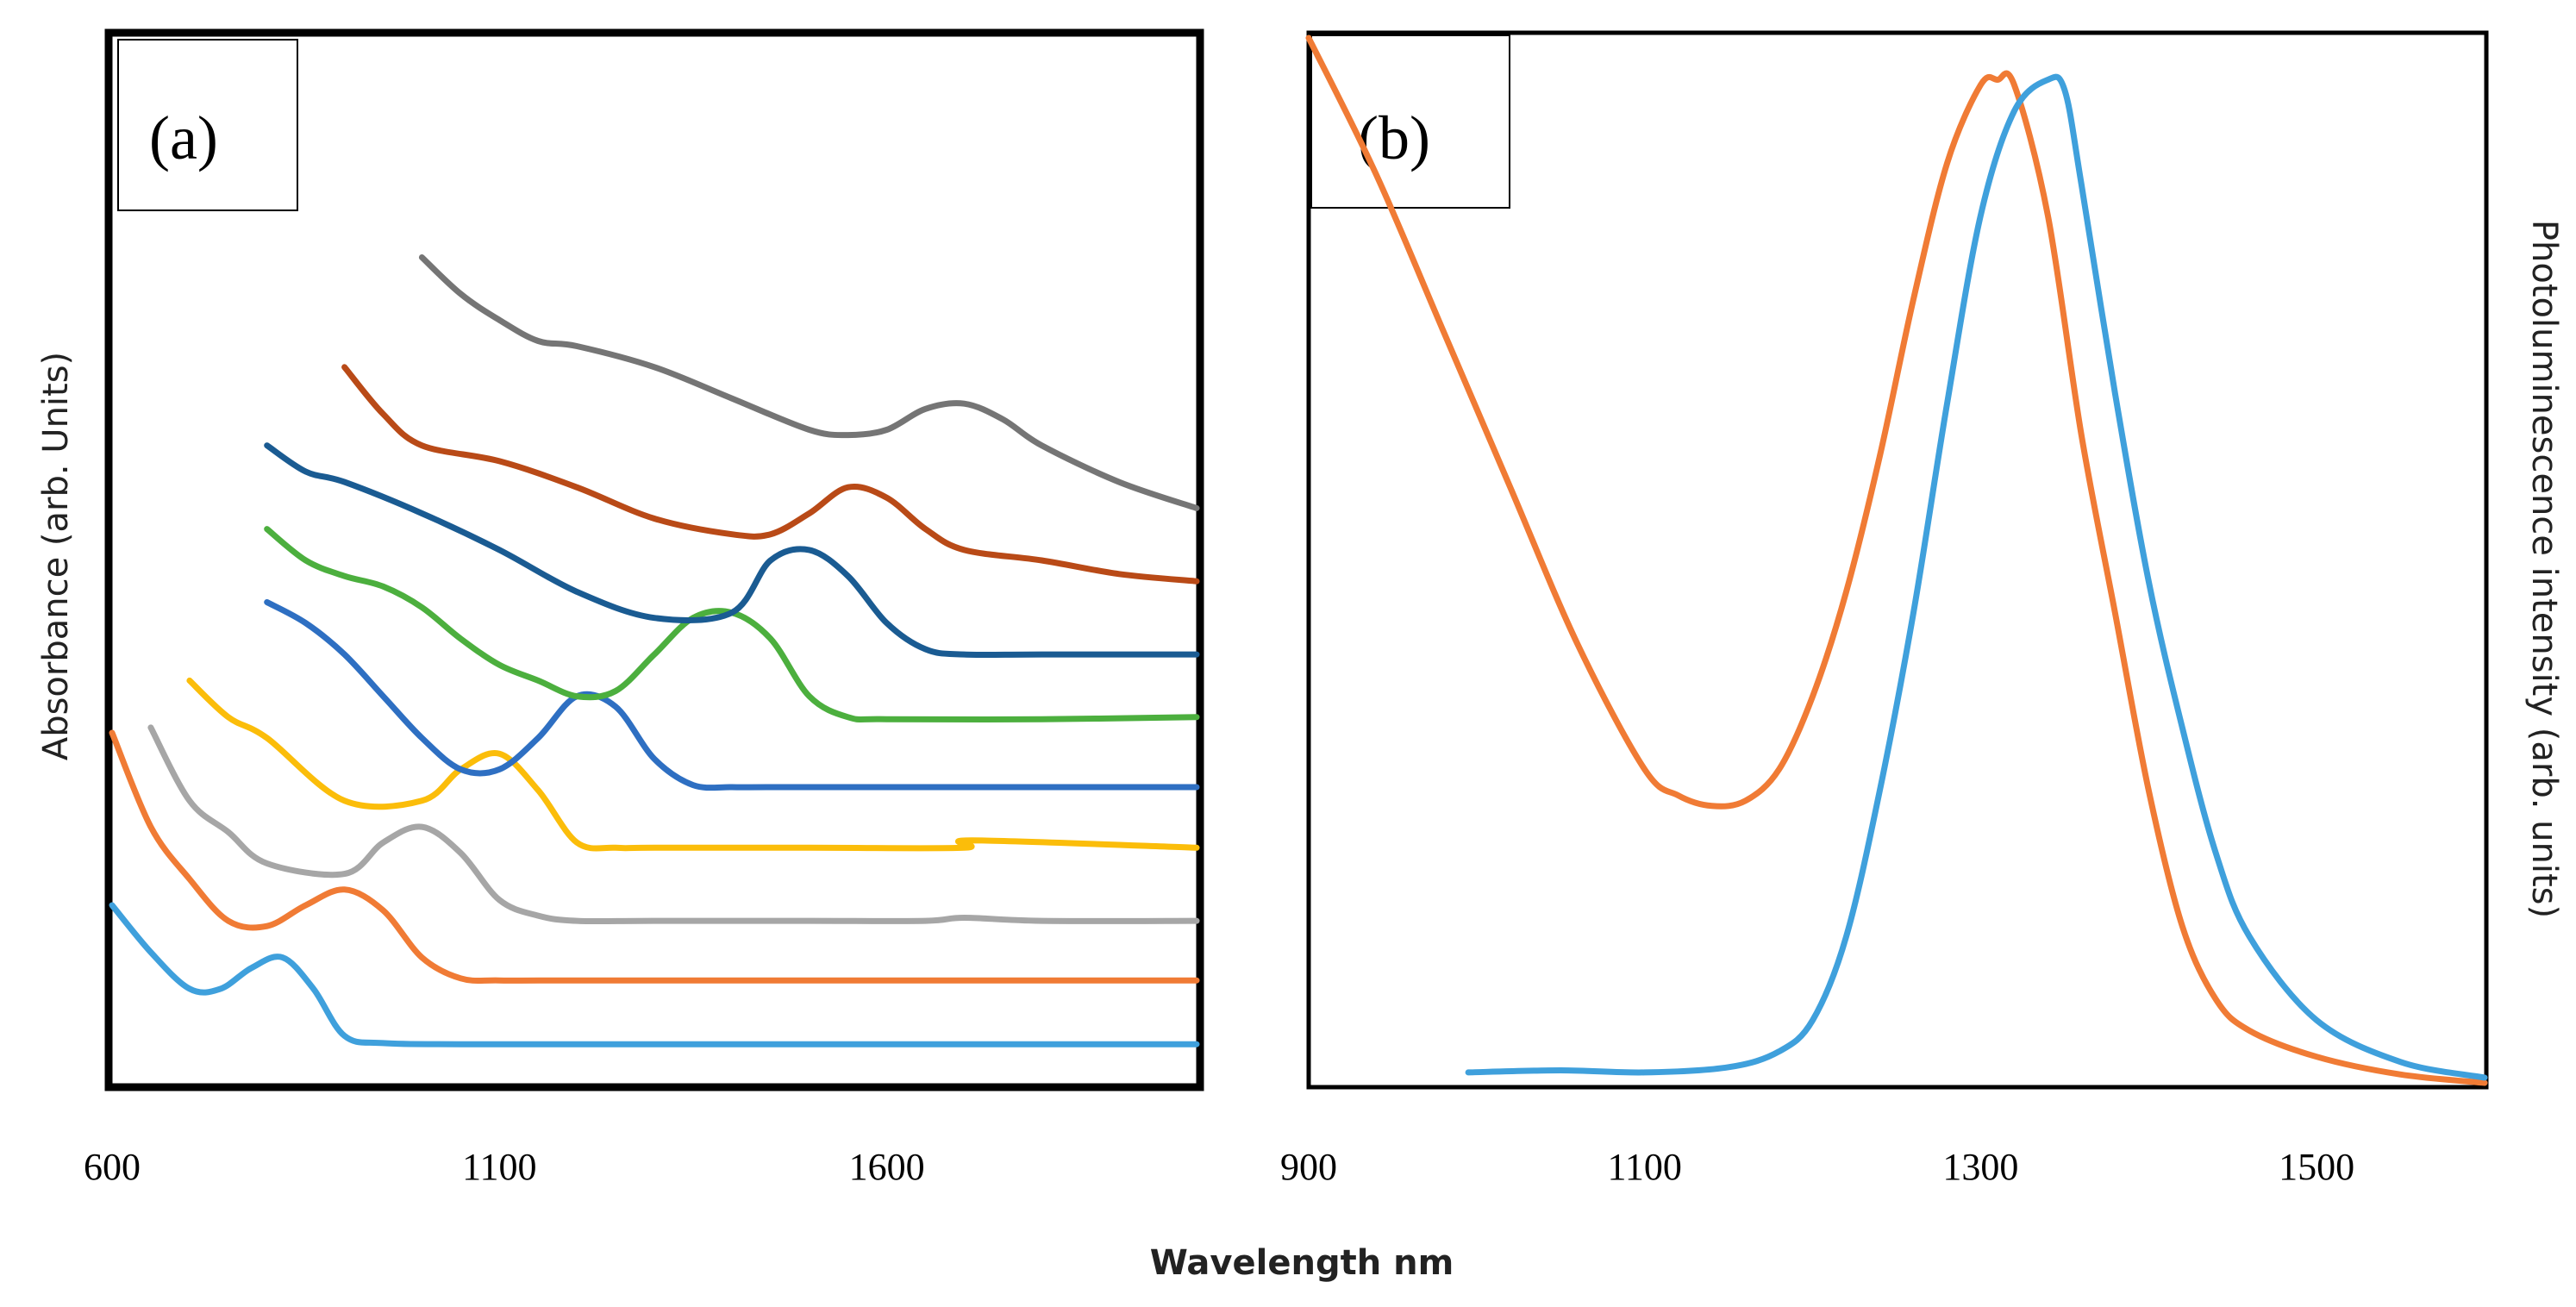 The height and width of the screenshot is (1307, 2576). What do you see at coordinates (693, 764) in the screenshot?
I see `series-line-s4` at bounding box center [693, 764].